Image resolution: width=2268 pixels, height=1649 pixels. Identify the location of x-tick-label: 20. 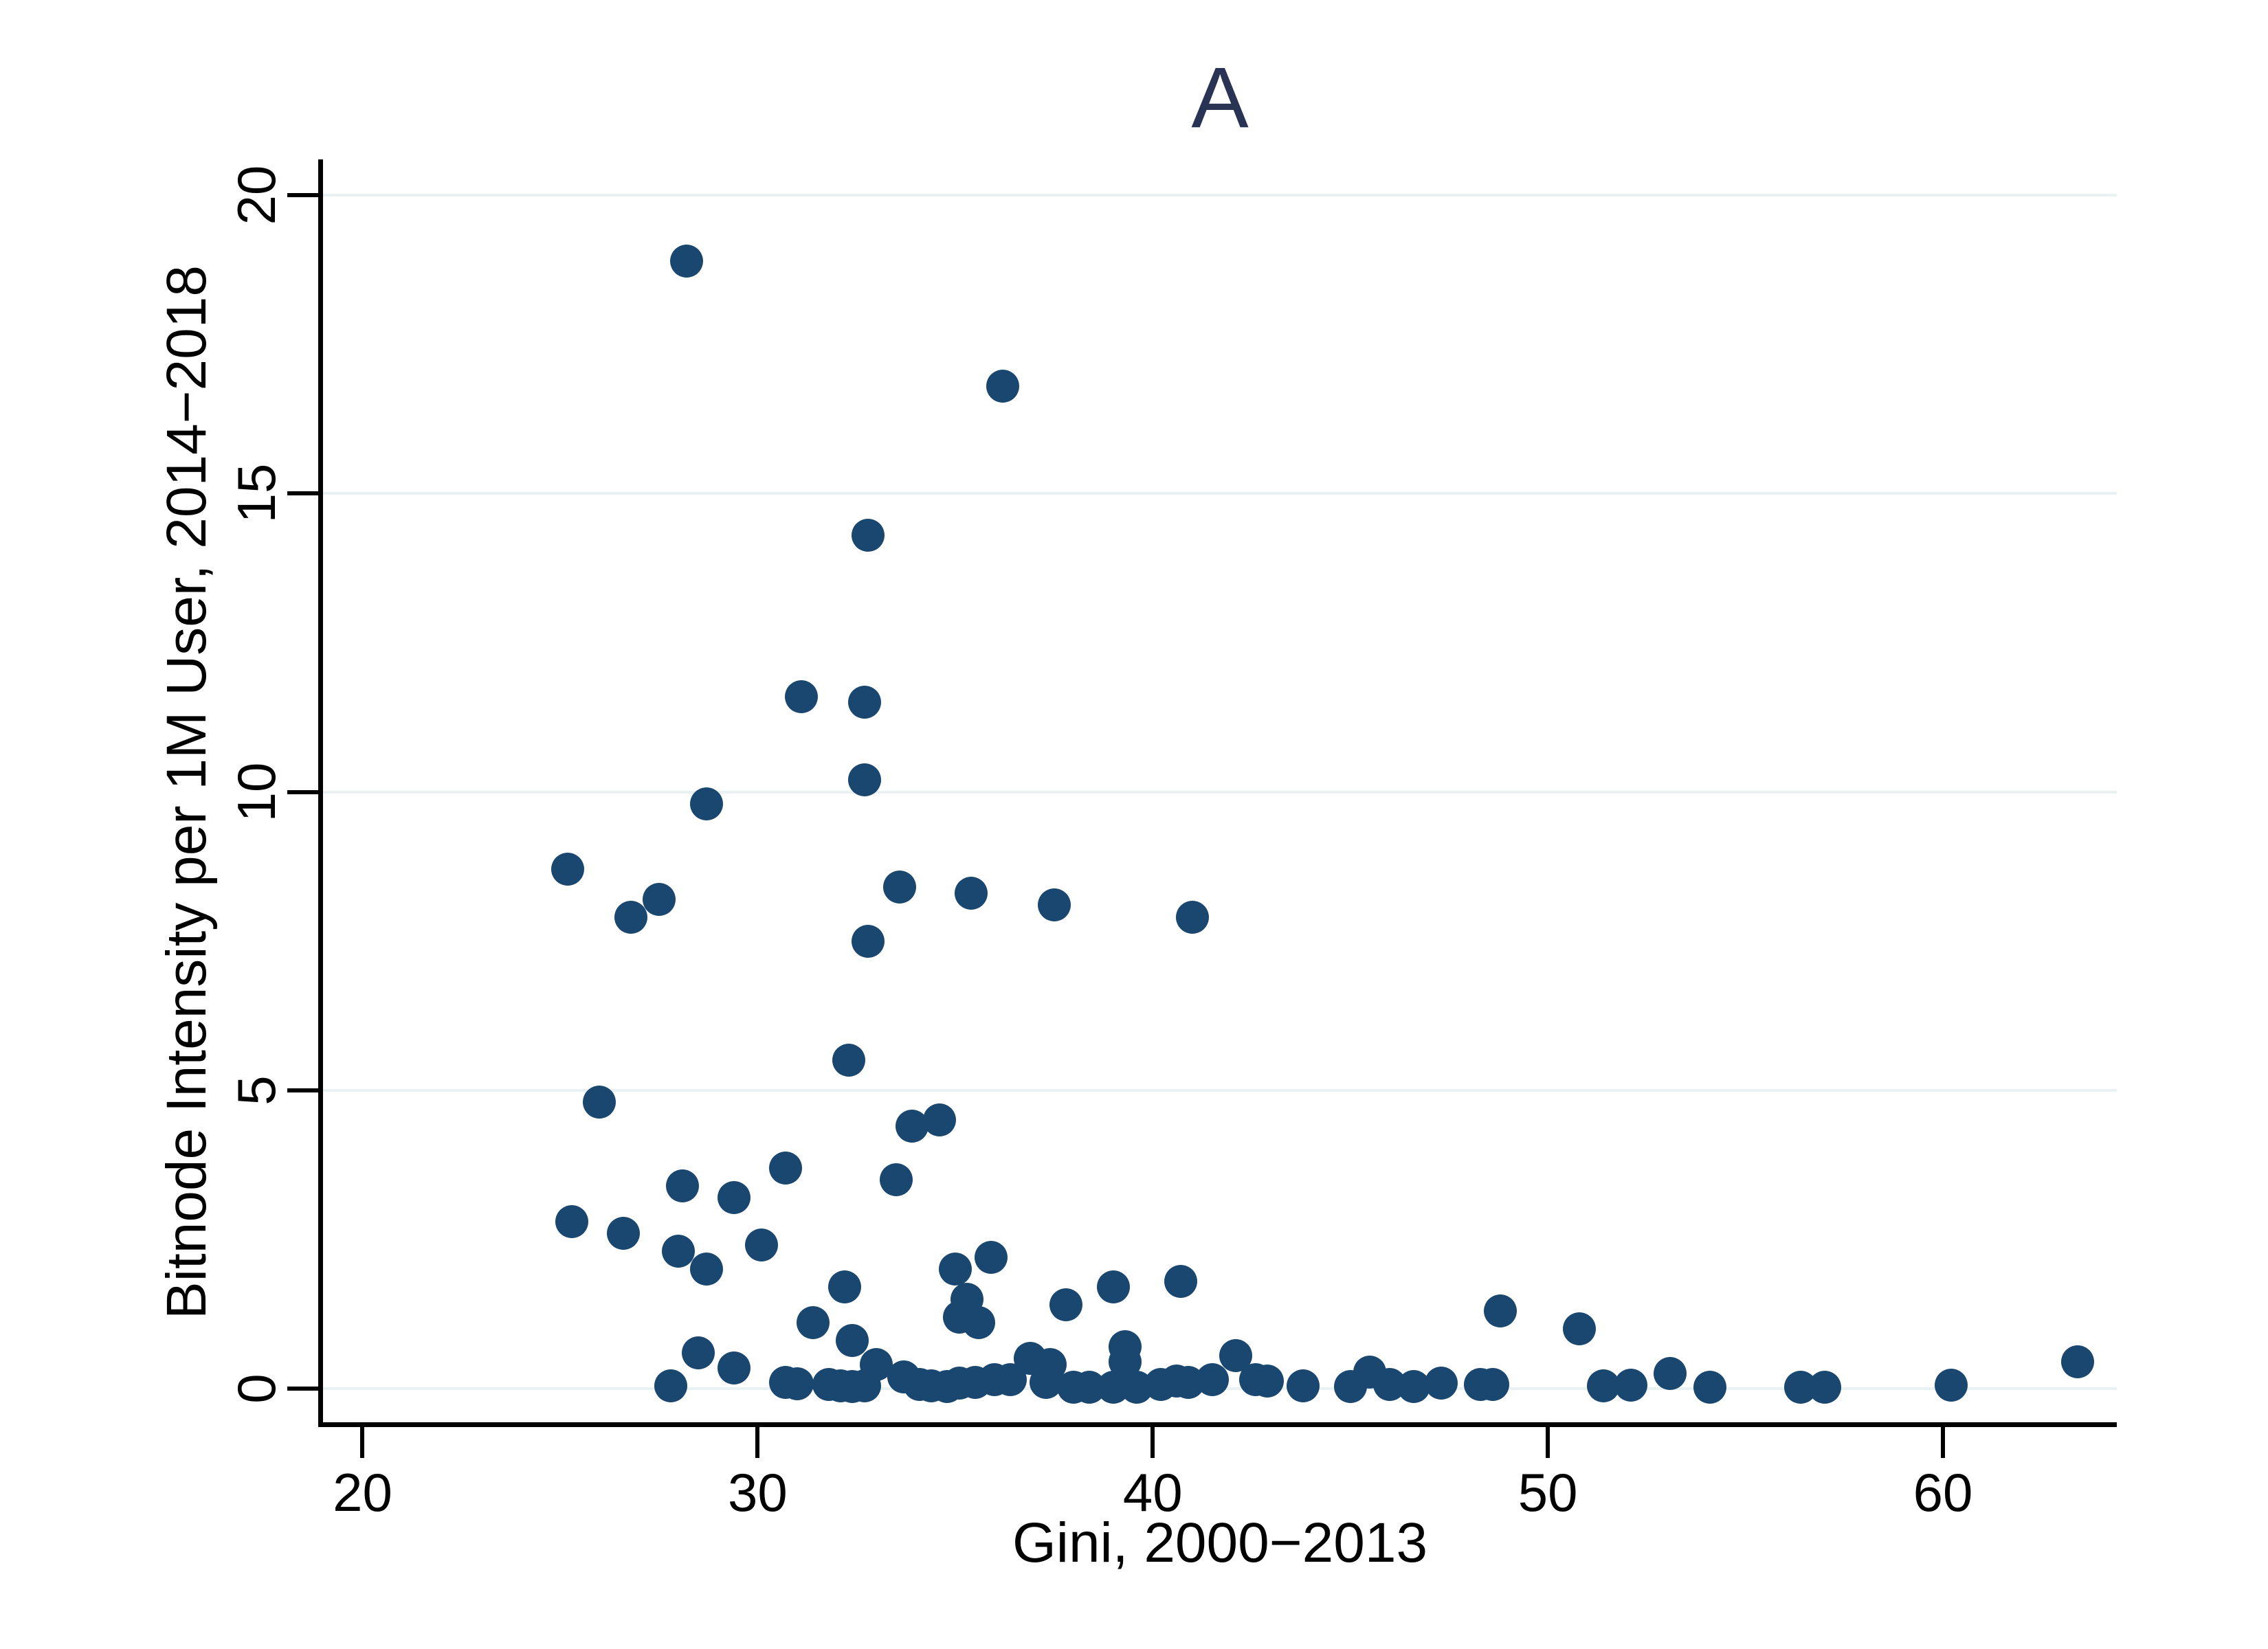
(363, 1492).